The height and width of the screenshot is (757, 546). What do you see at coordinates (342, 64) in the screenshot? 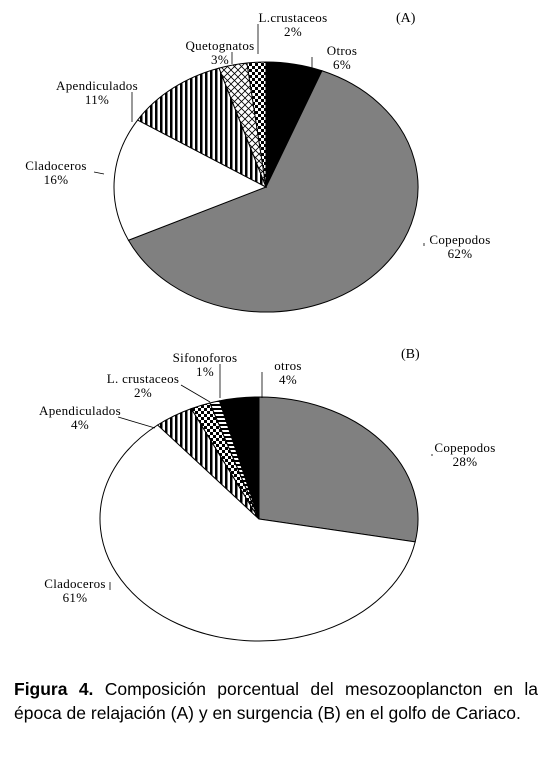
I see `pie-a-value-otros: 6%` at bounding box center [342, 64].